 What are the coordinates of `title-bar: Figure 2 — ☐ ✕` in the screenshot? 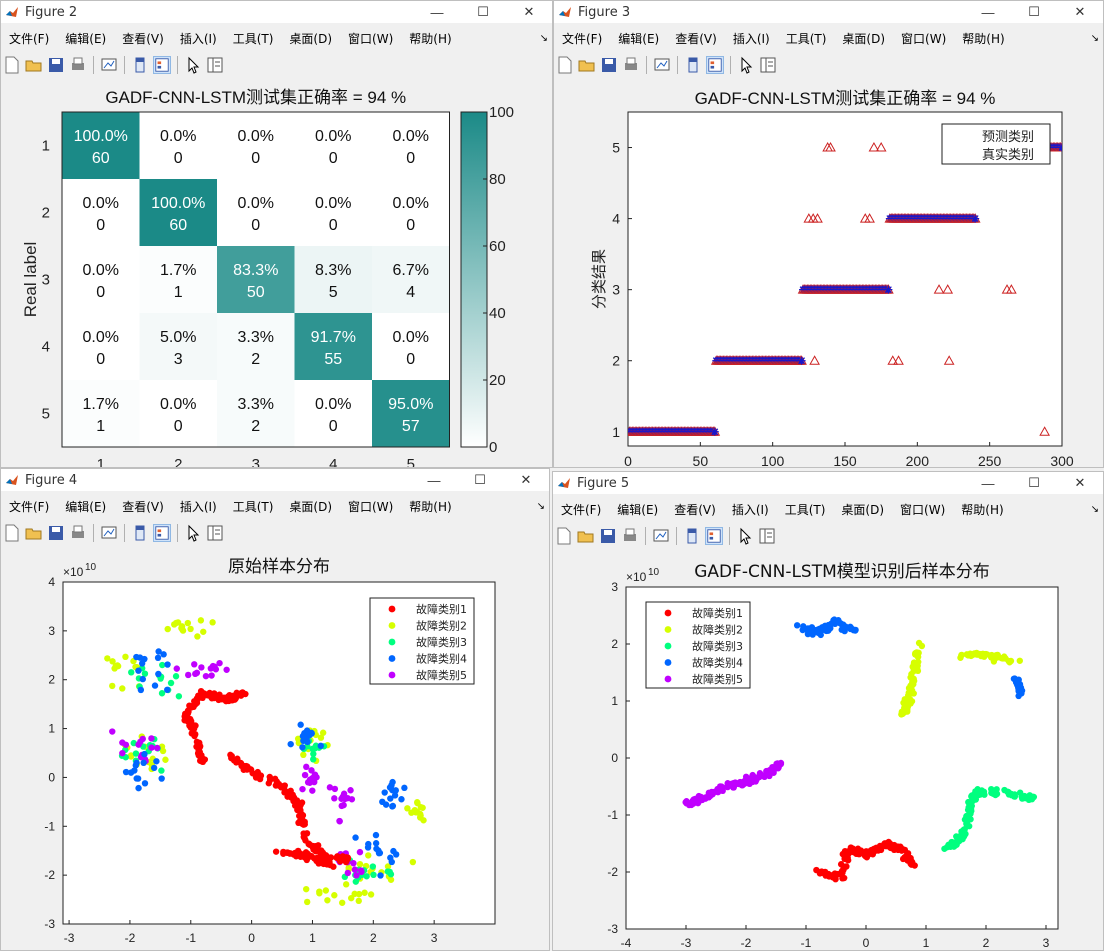 It's located at (276, 12).